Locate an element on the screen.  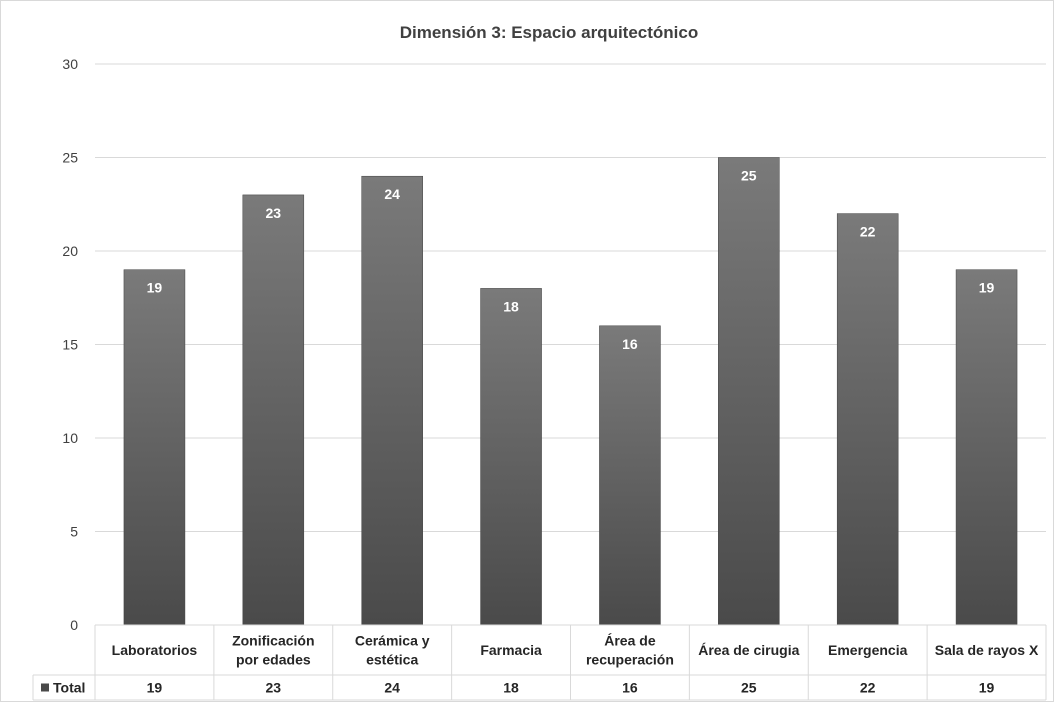
bar-data-label: 18 is located at coordinates (511, 306).